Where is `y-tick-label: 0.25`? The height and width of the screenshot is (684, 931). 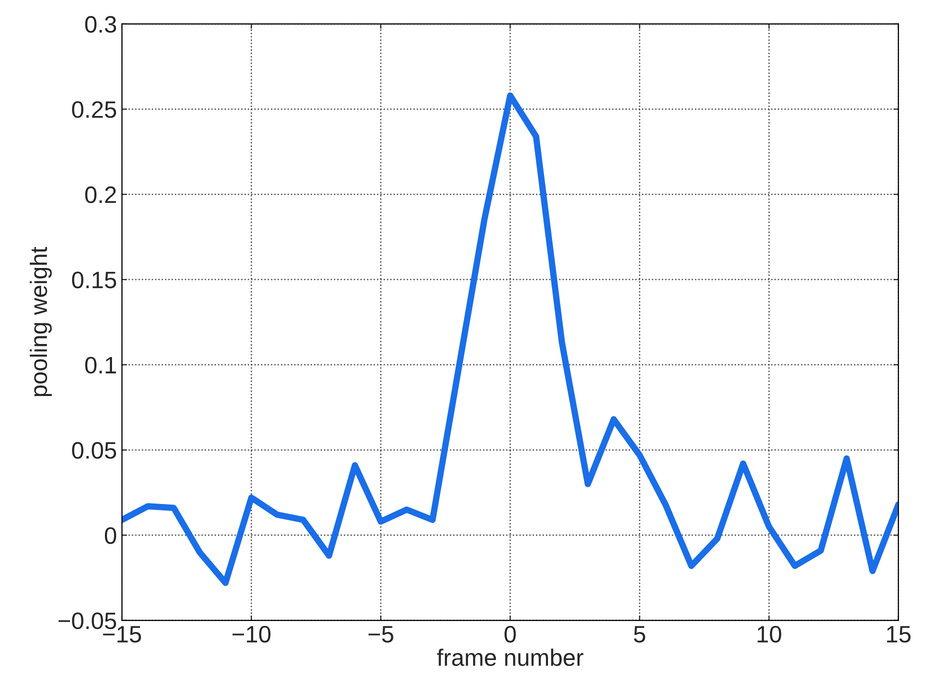
y-tick-label: 0.25 is located at coordinates (94, 109).